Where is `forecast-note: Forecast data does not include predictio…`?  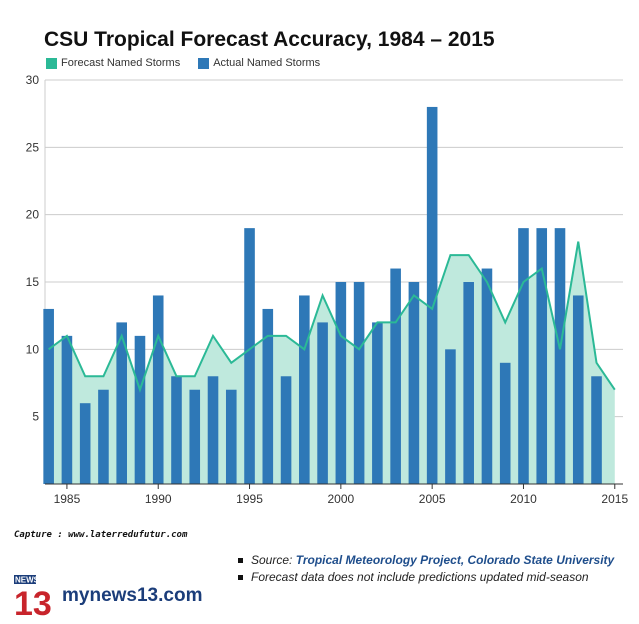 forecast-note: Forecast data does not include predictio… is located at coordinates (426, 577).